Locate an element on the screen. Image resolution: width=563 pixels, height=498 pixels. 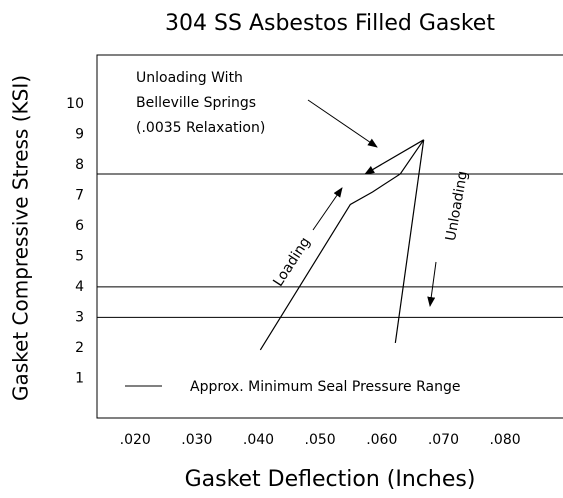
x-tick-label: .040 is located at coordinates (258, 440).